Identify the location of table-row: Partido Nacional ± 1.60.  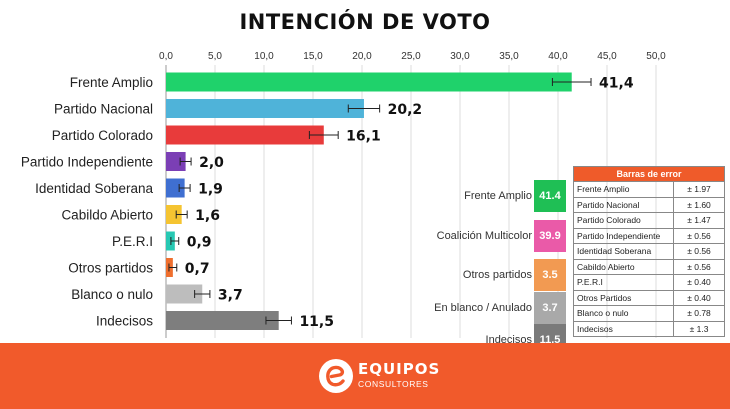
(649, 204).